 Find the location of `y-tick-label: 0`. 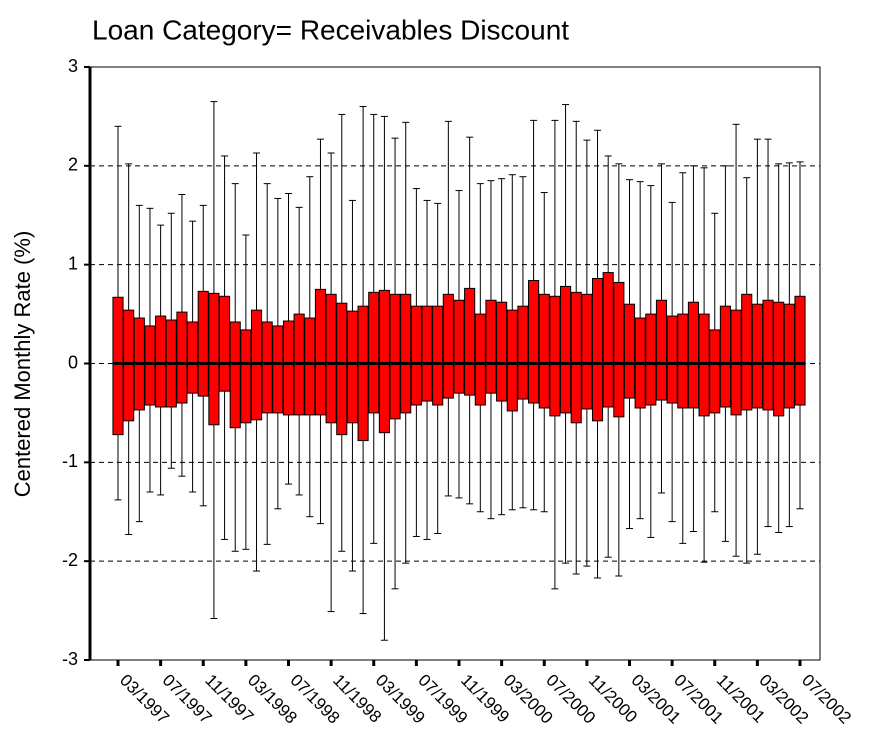

y-tick-label: 0 is located at coordinates (73, 362).